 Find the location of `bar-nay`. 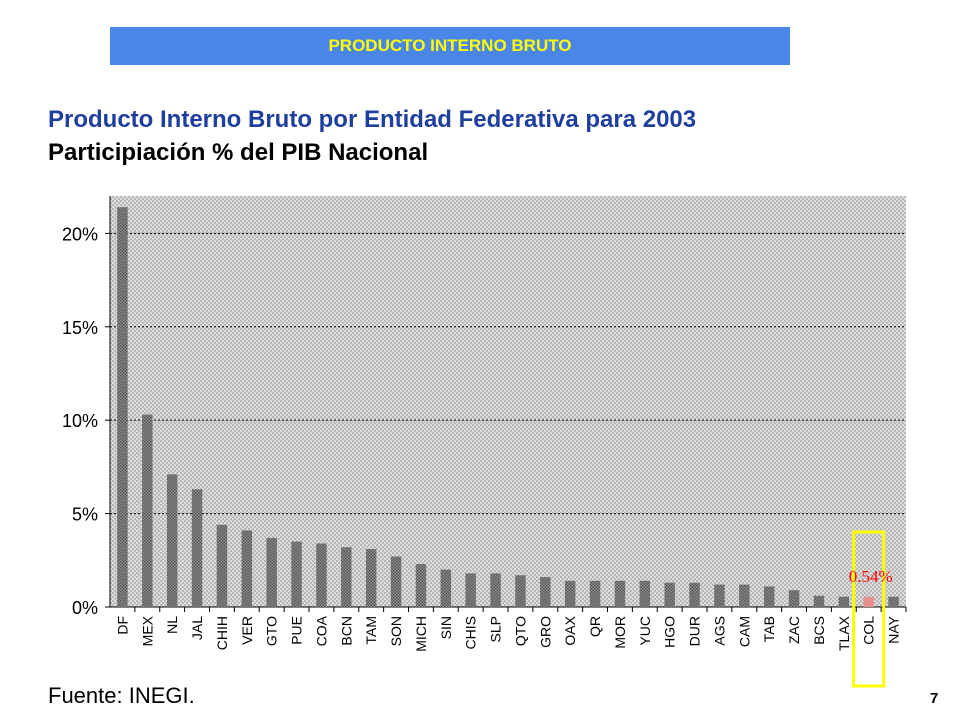

bar-nay is located at coordinates (893, 601).